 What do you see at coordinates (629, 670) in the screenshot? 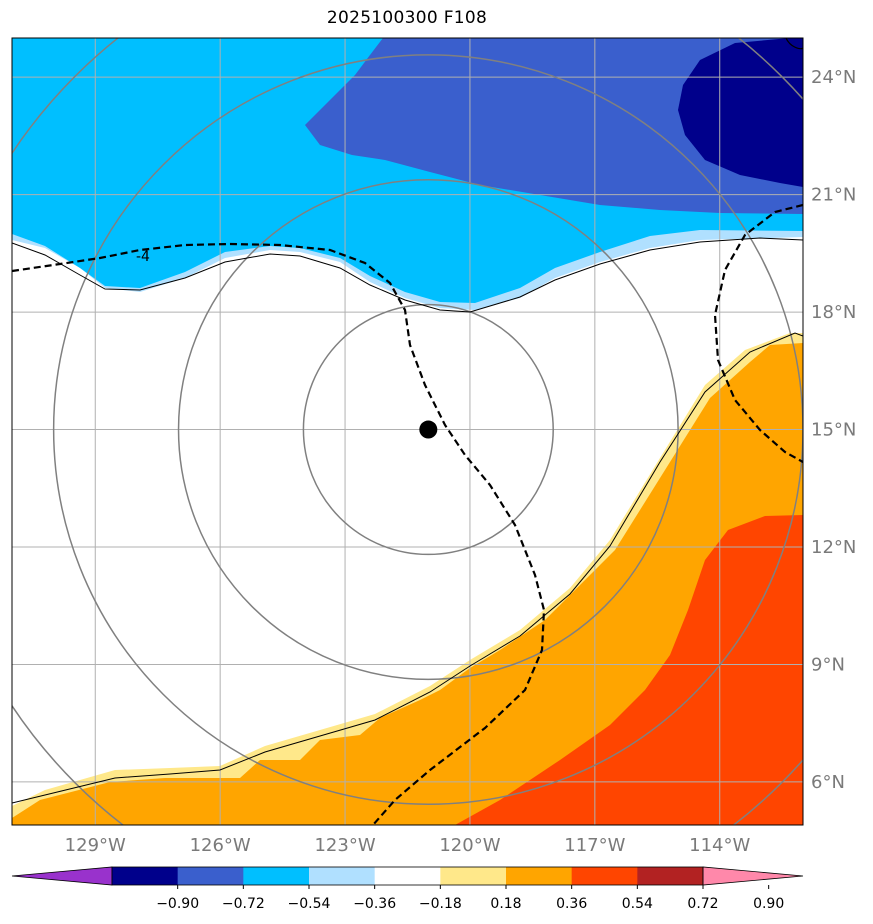
I see `red-orange-region` at bounding box center [629, 670].